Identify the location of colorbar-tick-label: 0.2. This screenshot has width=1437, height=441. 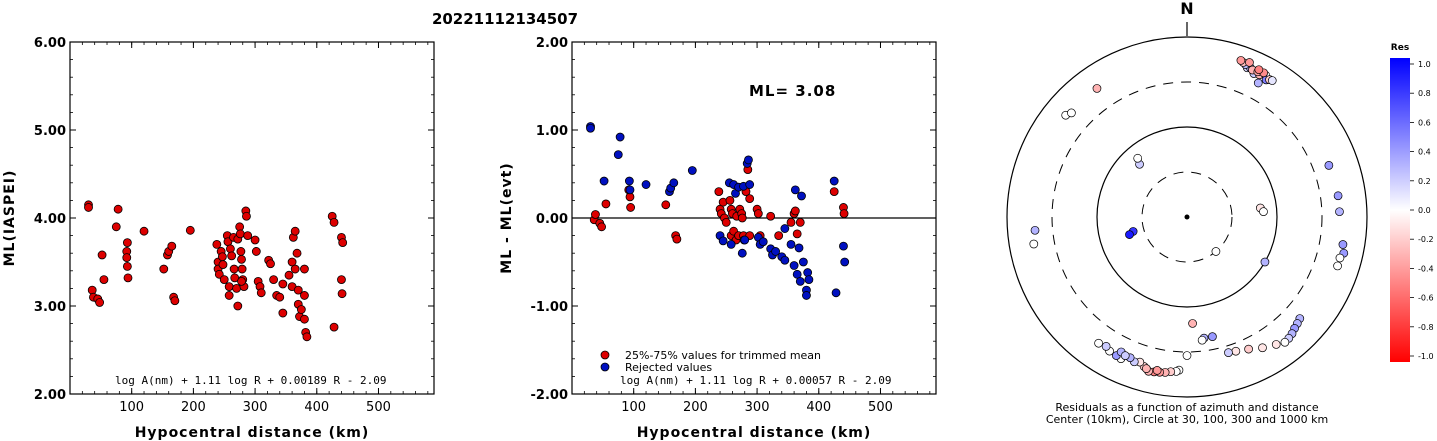
(1424, 181).